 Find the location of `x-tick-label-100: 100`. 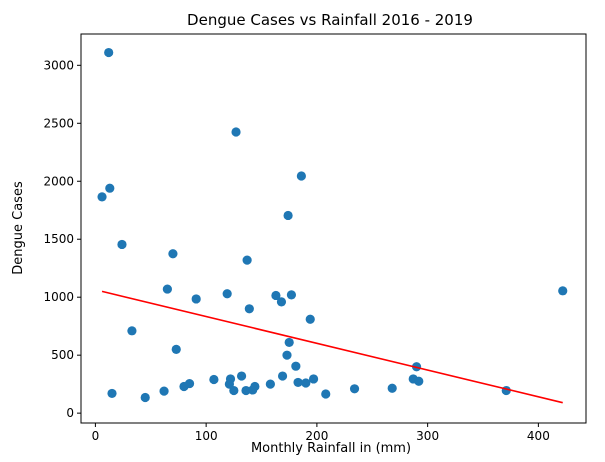

x-tick-label-100: 100 is located at coordinates (206, 436).